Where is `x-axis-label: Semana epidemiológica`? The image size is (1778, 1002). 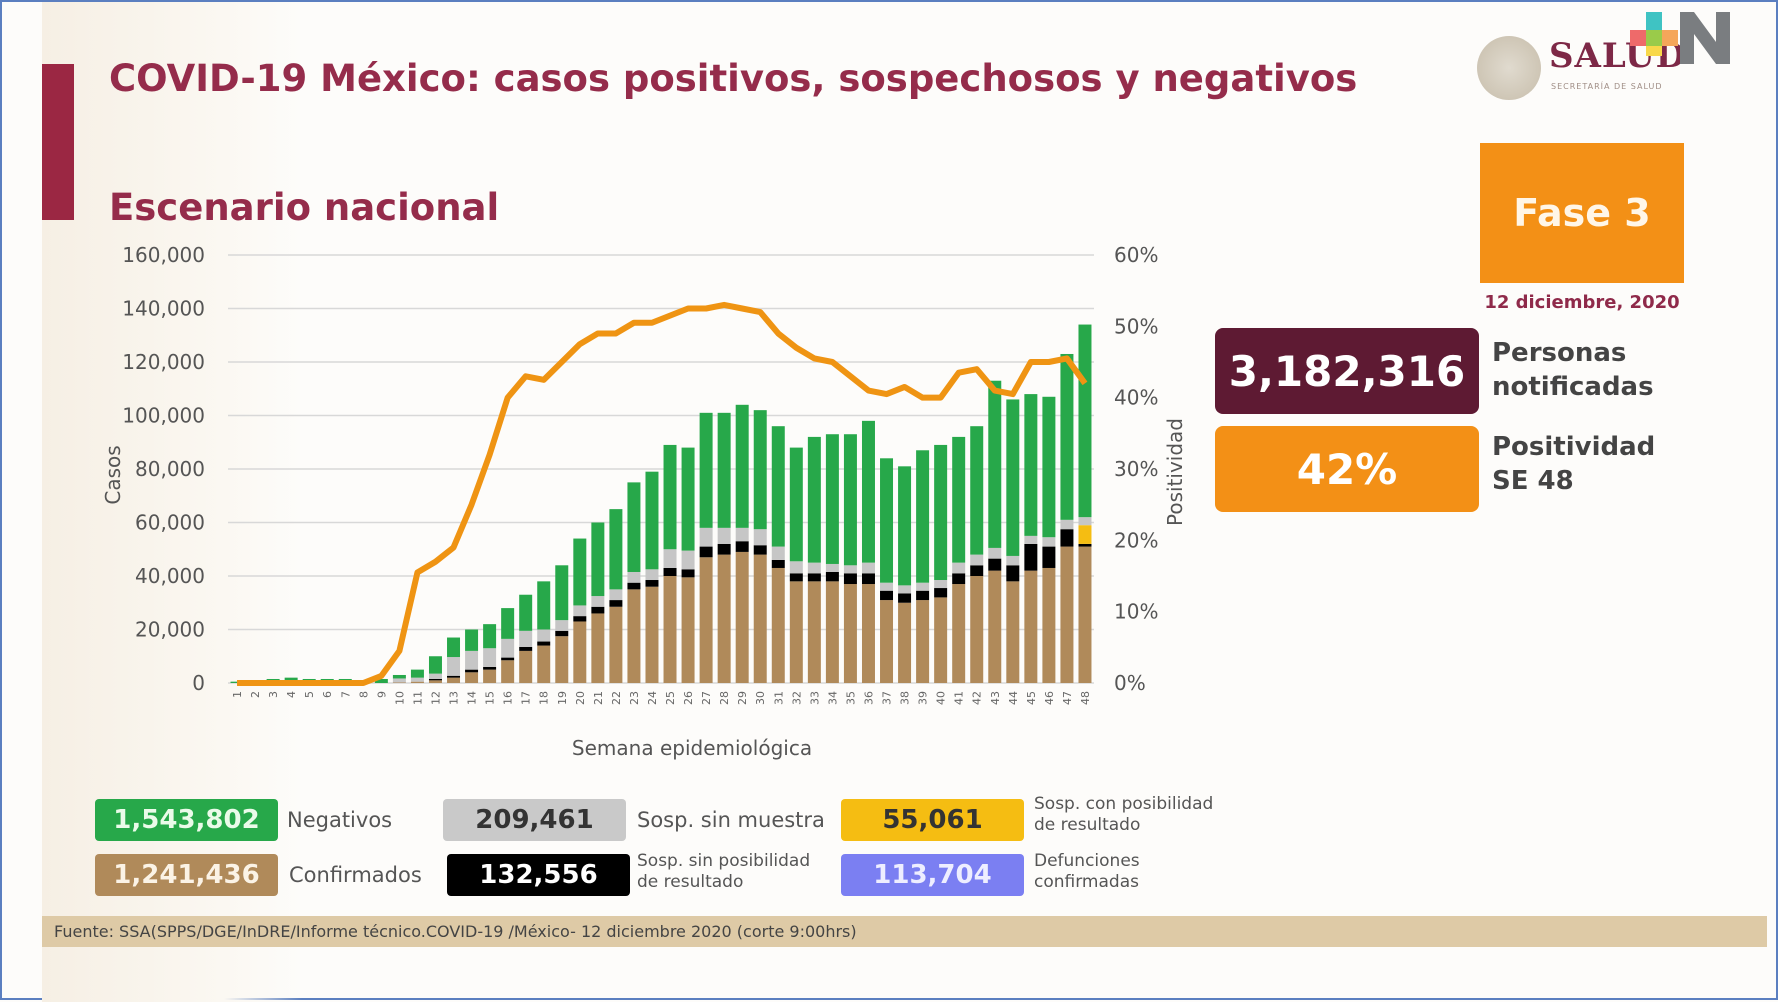
x-axis-label: Semana epidemiológica is located at coordinates (692, 748).